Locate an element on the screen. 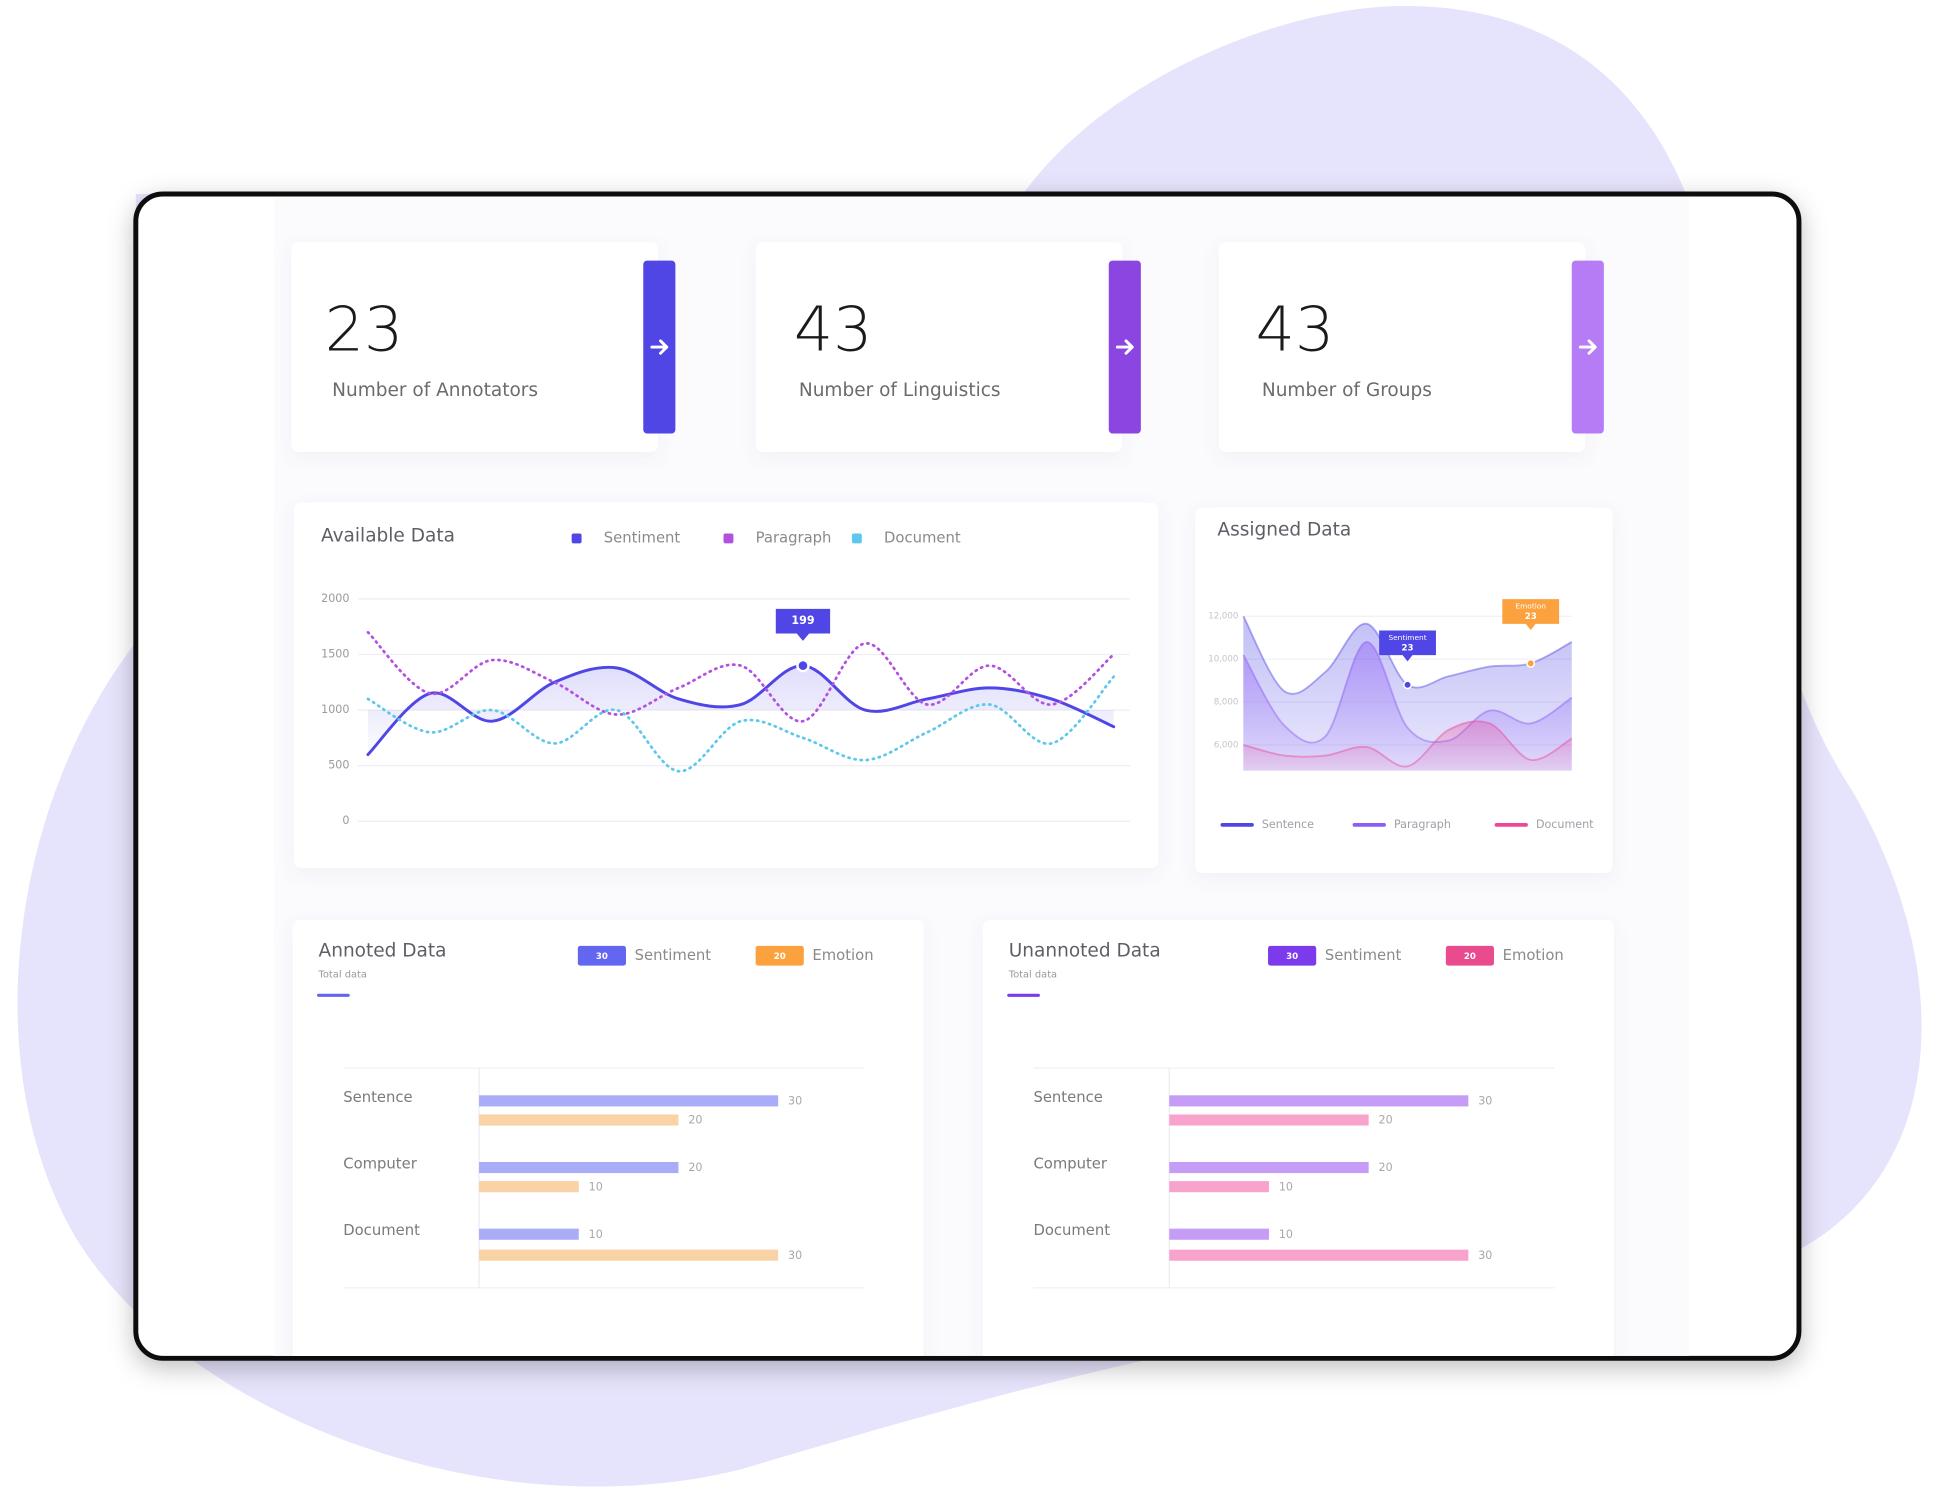 Image resolution: width=1936 pixels, height=1493 pixels. tooltip-name: Sentiment is located at coordinates (1407, 637).